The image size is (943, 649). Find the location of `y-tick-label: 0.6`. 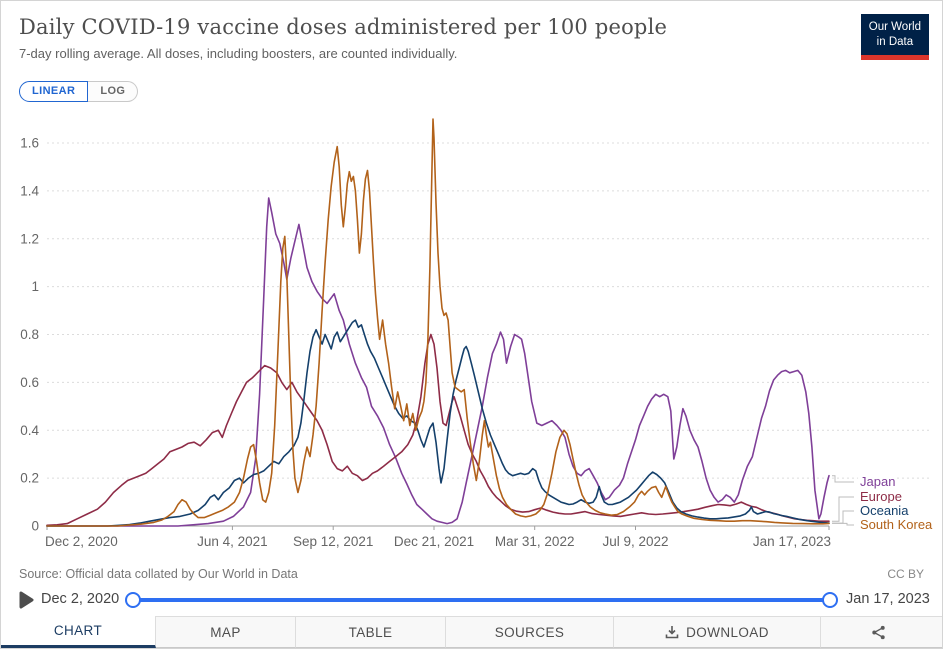

y-tick-label: 0.6 is located at coordinates (29, 382).